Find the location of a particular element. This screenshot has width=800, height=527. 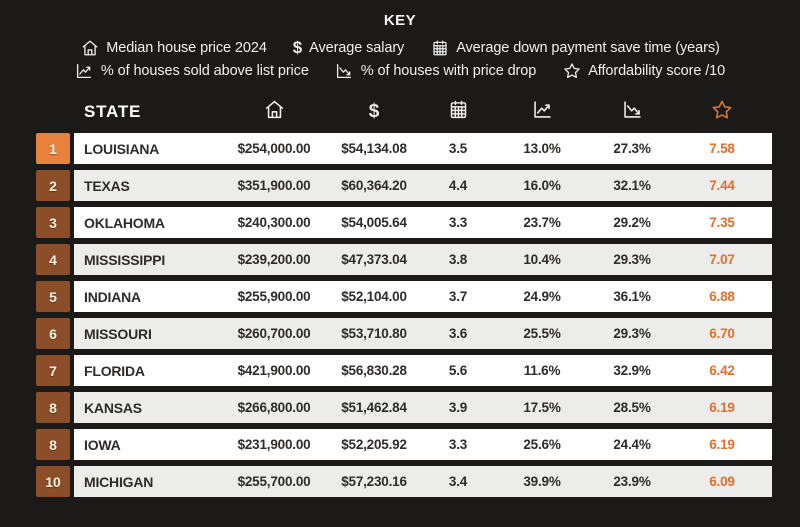

rank-badge: 5 is located at coordinates (53, 296).